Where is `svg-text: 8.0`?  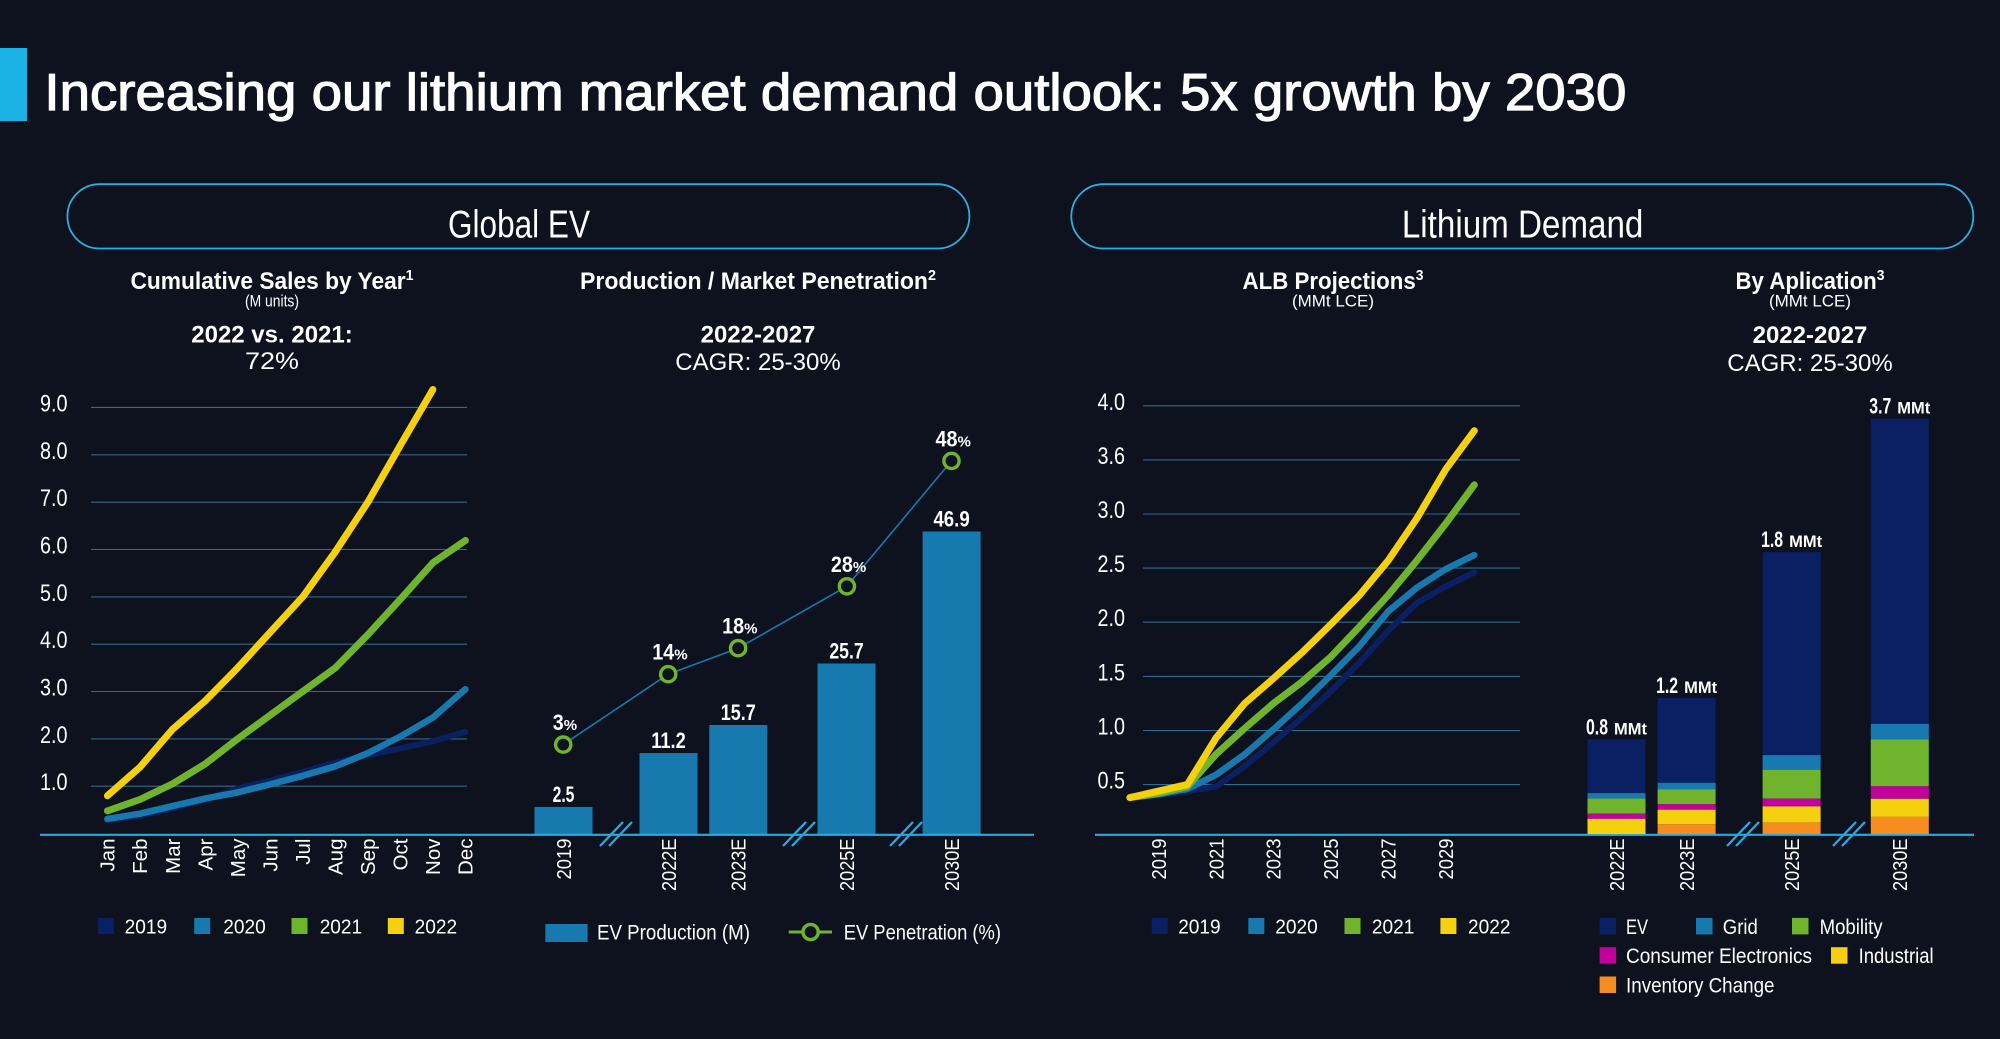 svg-text: 8.0 is located at coordinates (54, 451).